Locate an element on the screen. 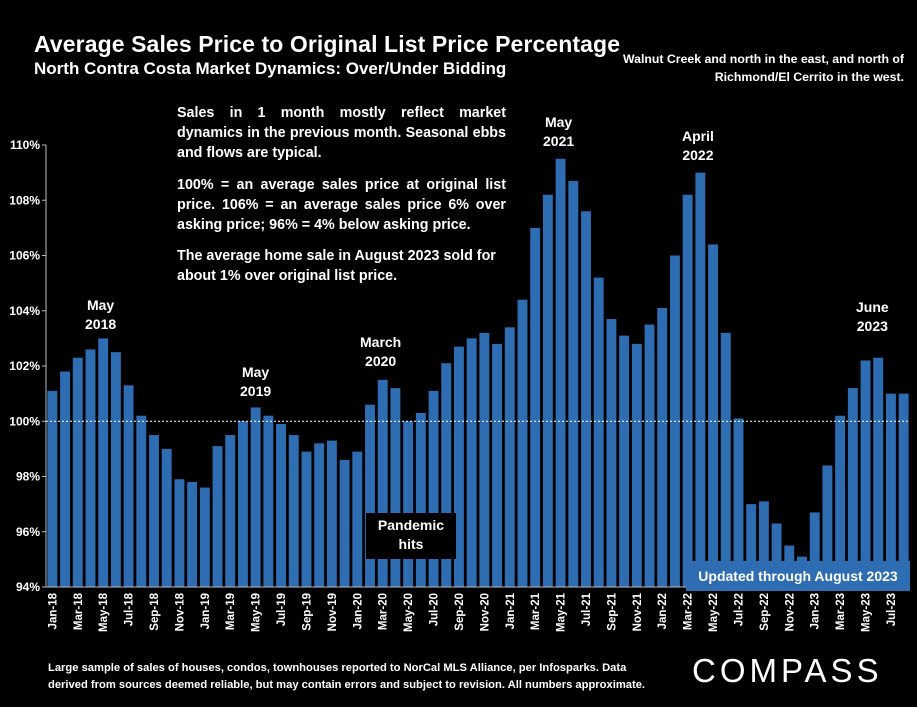 This screenshot has height=707, width=917. y-tick-label: 96% is located at coordinates (28, 532).